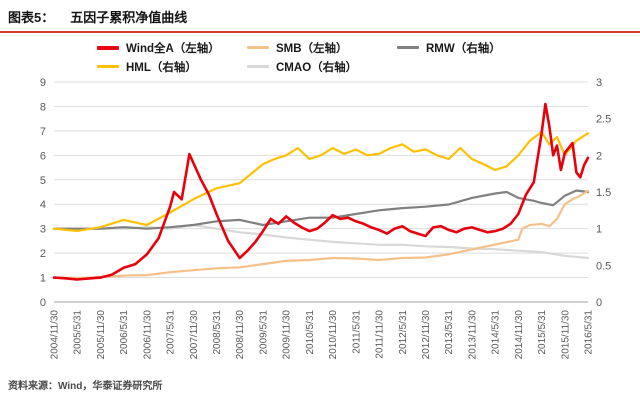 The width and height of the screenshot is (640, 401). Describe the element at coordinates (147, 335) in the screenshot. I see `x-axis-tick-label: 2006/11/30` at that location.